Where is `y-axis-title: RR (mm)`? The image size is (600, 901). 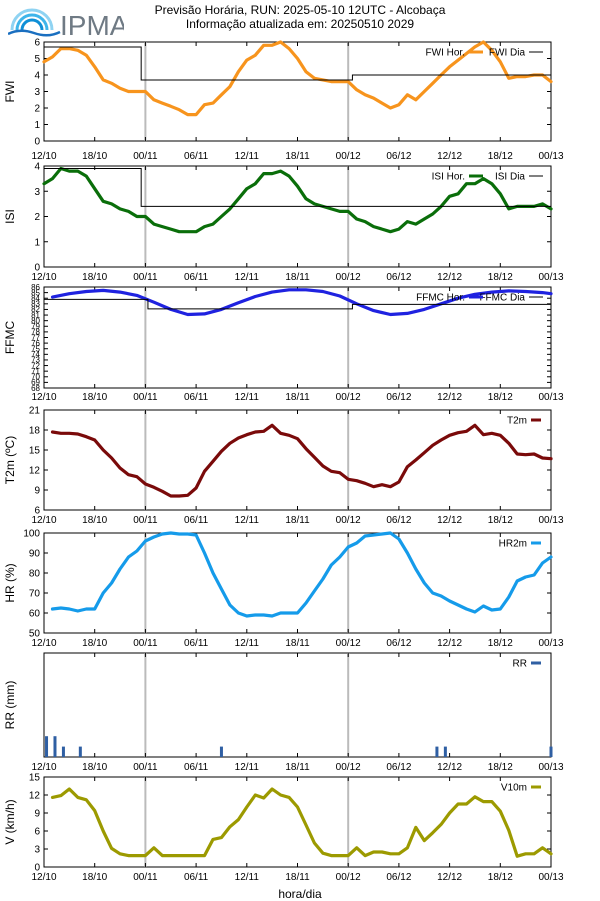 y-axis-title: RR (mm) is located at coordinates (10, 705).